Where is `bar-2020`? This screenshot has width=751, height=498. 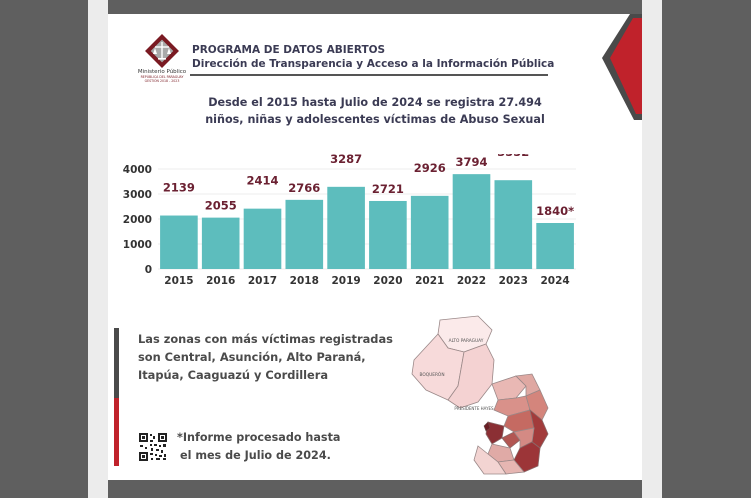 bar-2020 is located at coordinates (388, 234).